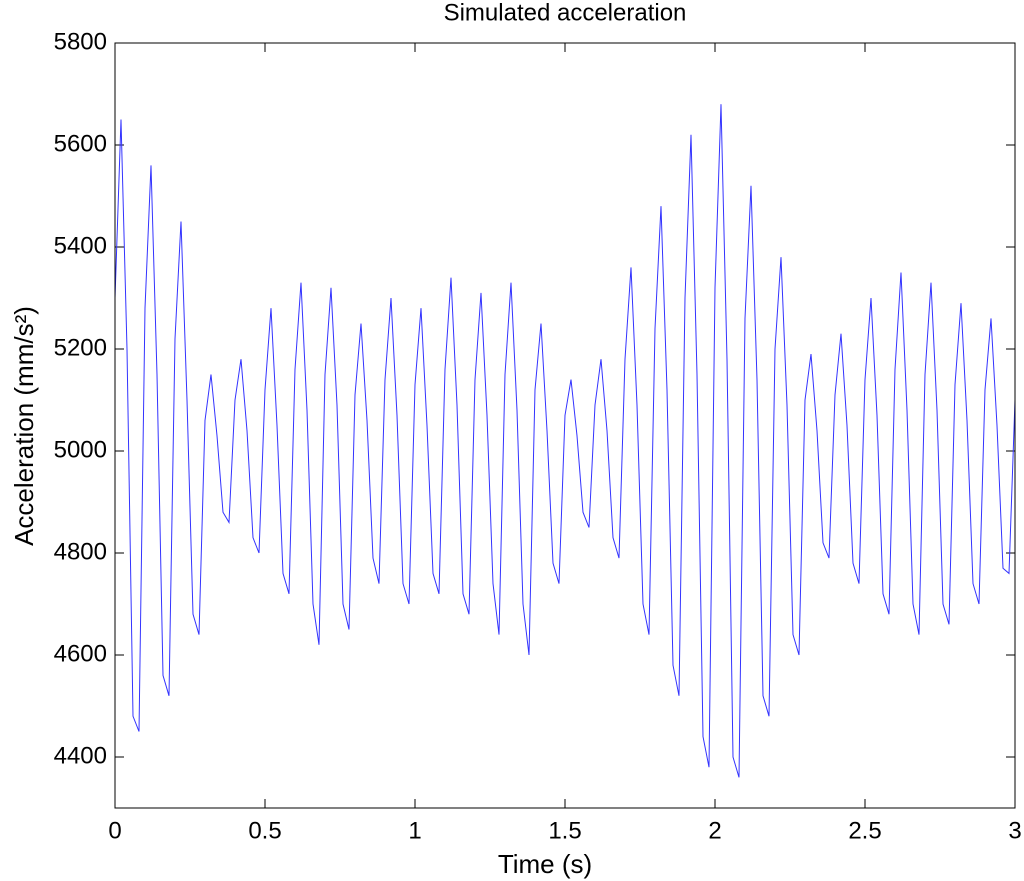 The width and height of the screenshot is (1024, 881). Describe the element at coordinates (80, 653) in the screenshot. I see `y-tick-label: 4600` at that location.